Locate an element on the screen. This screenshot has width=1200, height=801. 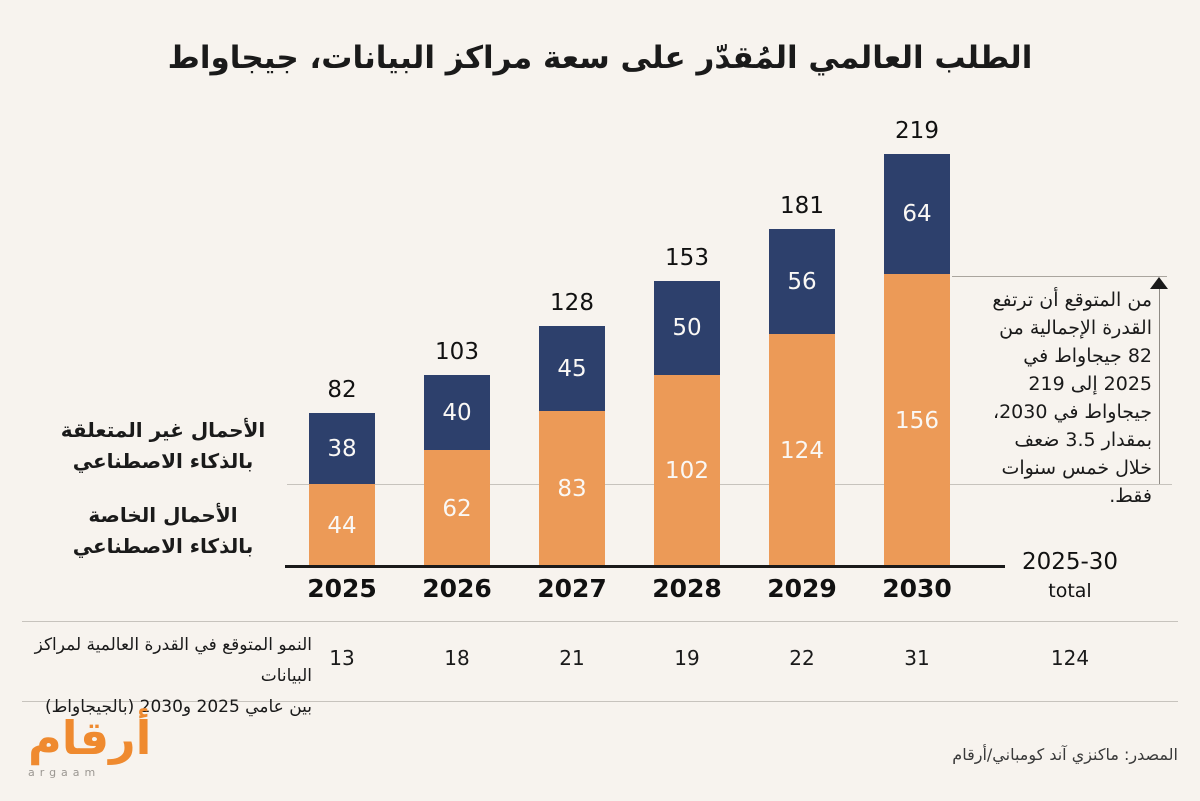
bar-total-label-2027: 128 is located at coordinates (572, 303).